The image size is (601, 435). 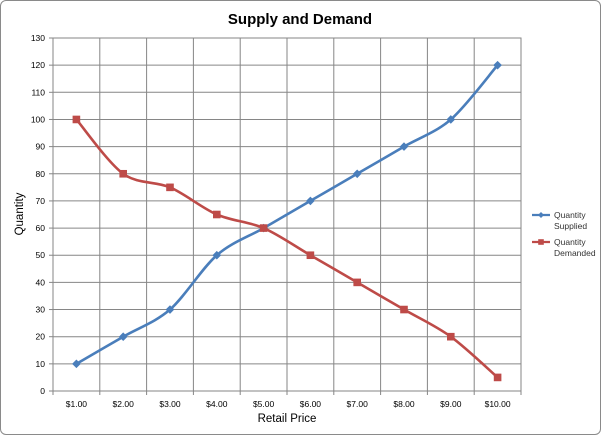 What do you see at coordinates (41, 147) in the screenshot?
I see `y-tick-label: 90` at bounding box center [41, 147].